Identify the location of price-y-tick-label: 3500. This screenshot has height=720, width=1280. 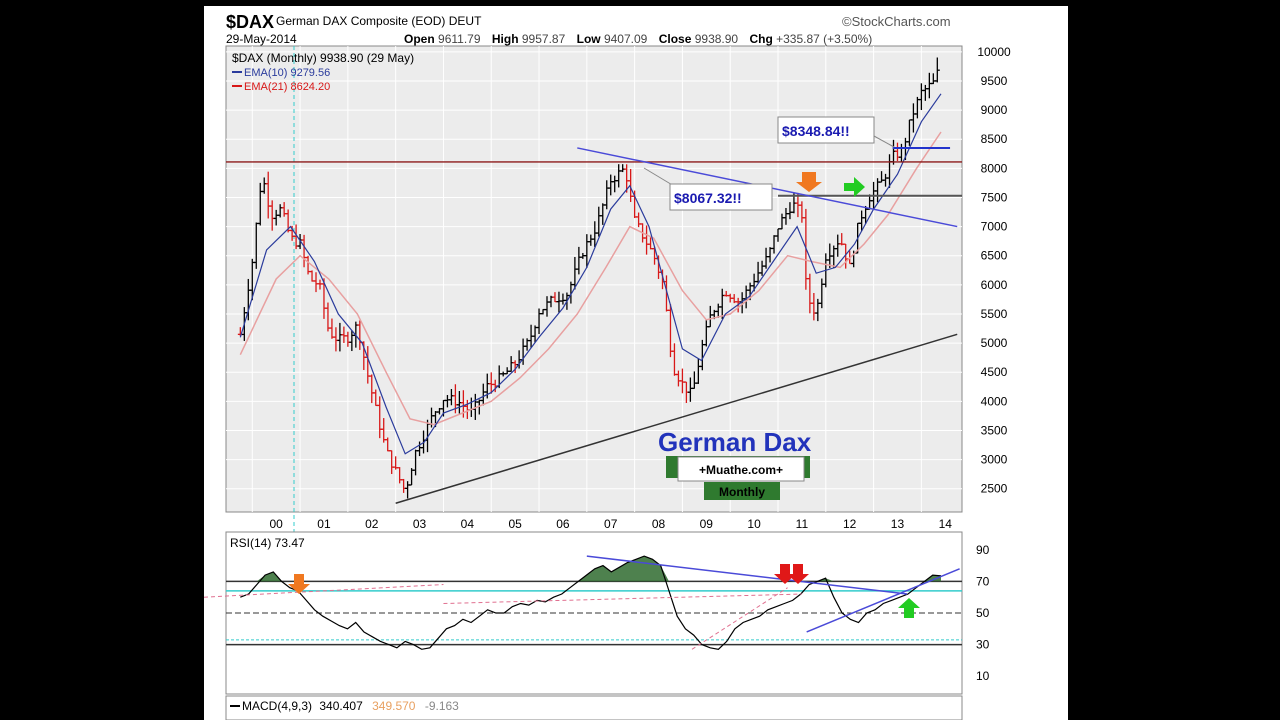
(994, 430).